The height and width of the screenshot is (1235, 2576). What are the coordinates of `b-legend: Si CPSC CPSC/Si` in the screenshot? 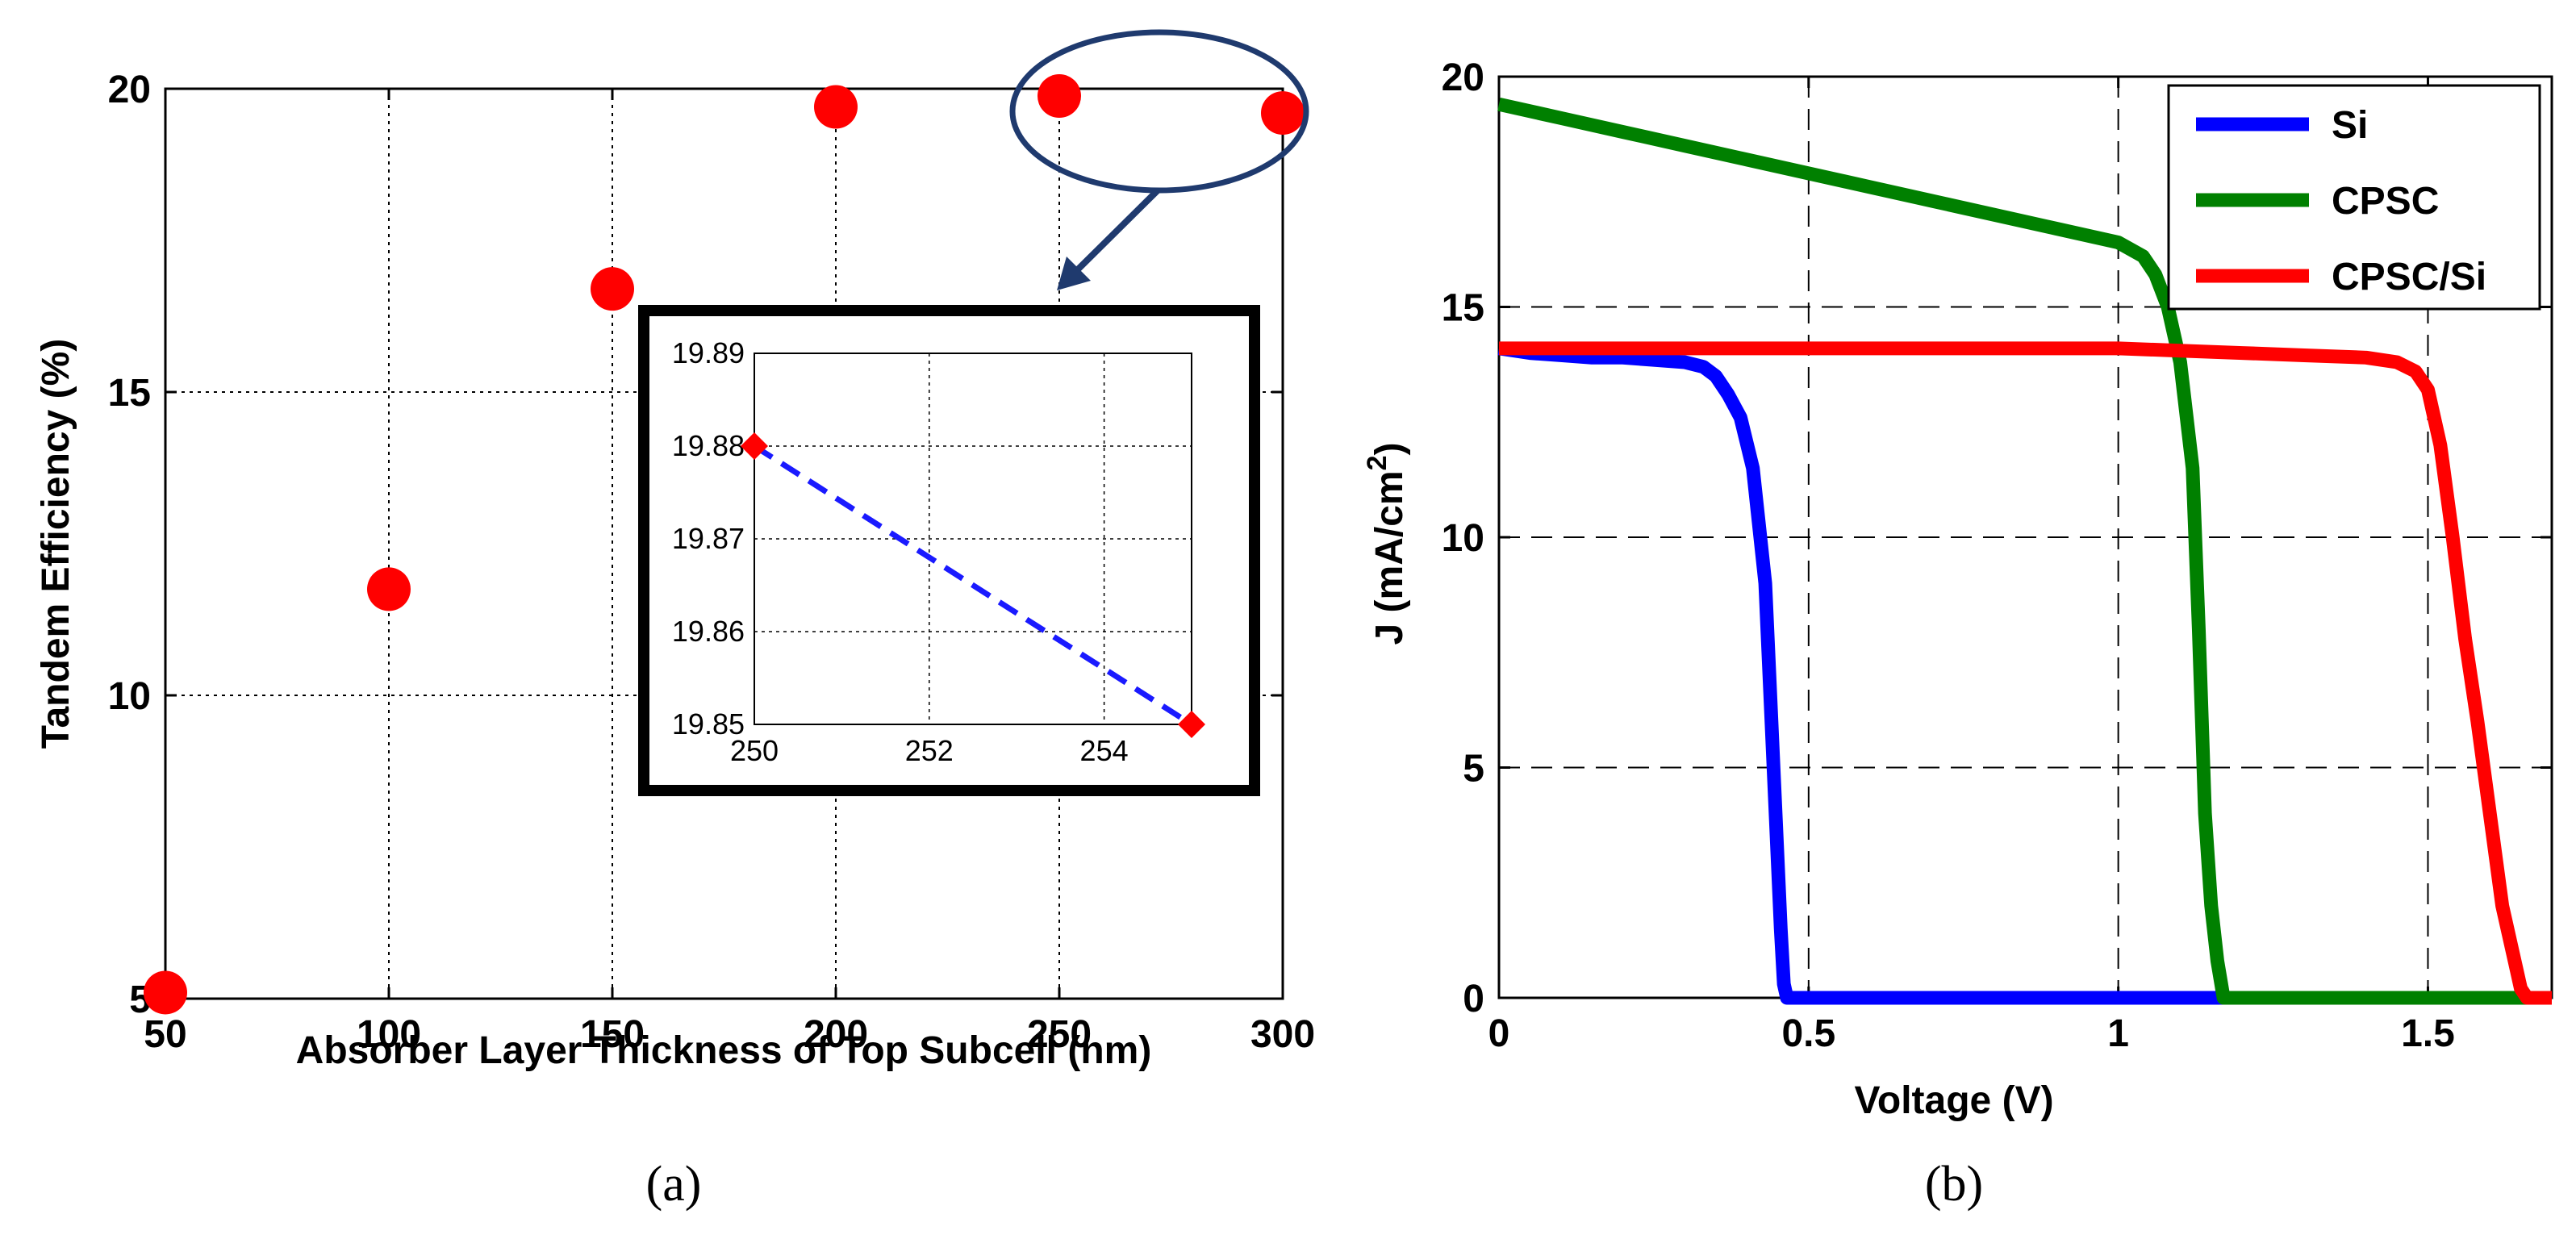 It's located at (2354, 197).